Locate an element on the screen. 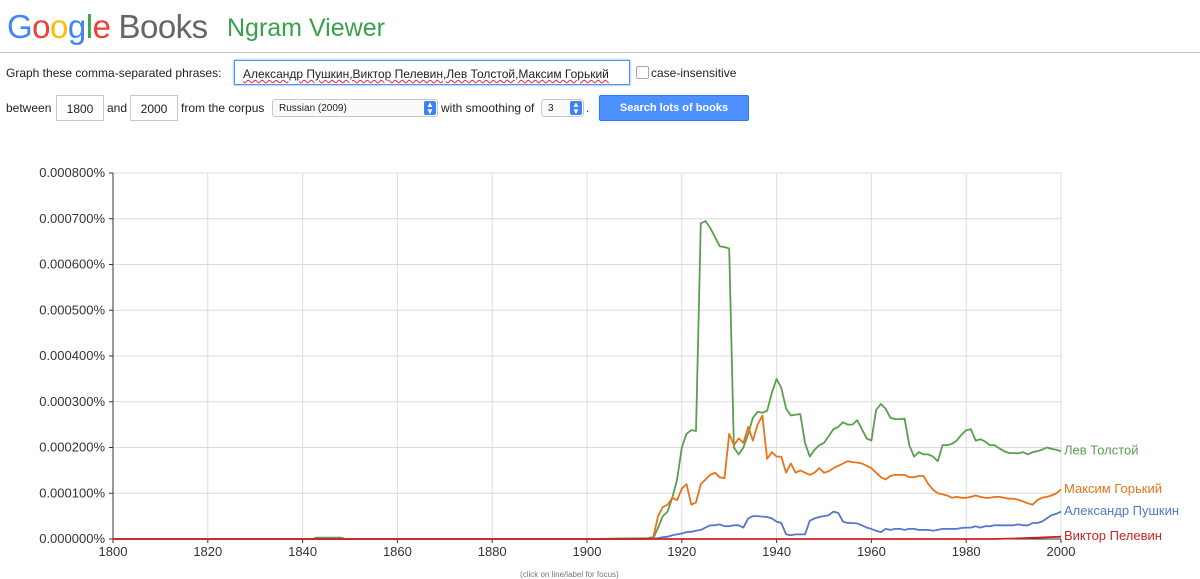  x-tick-label: 1860 is located at coordinates (397, 551).